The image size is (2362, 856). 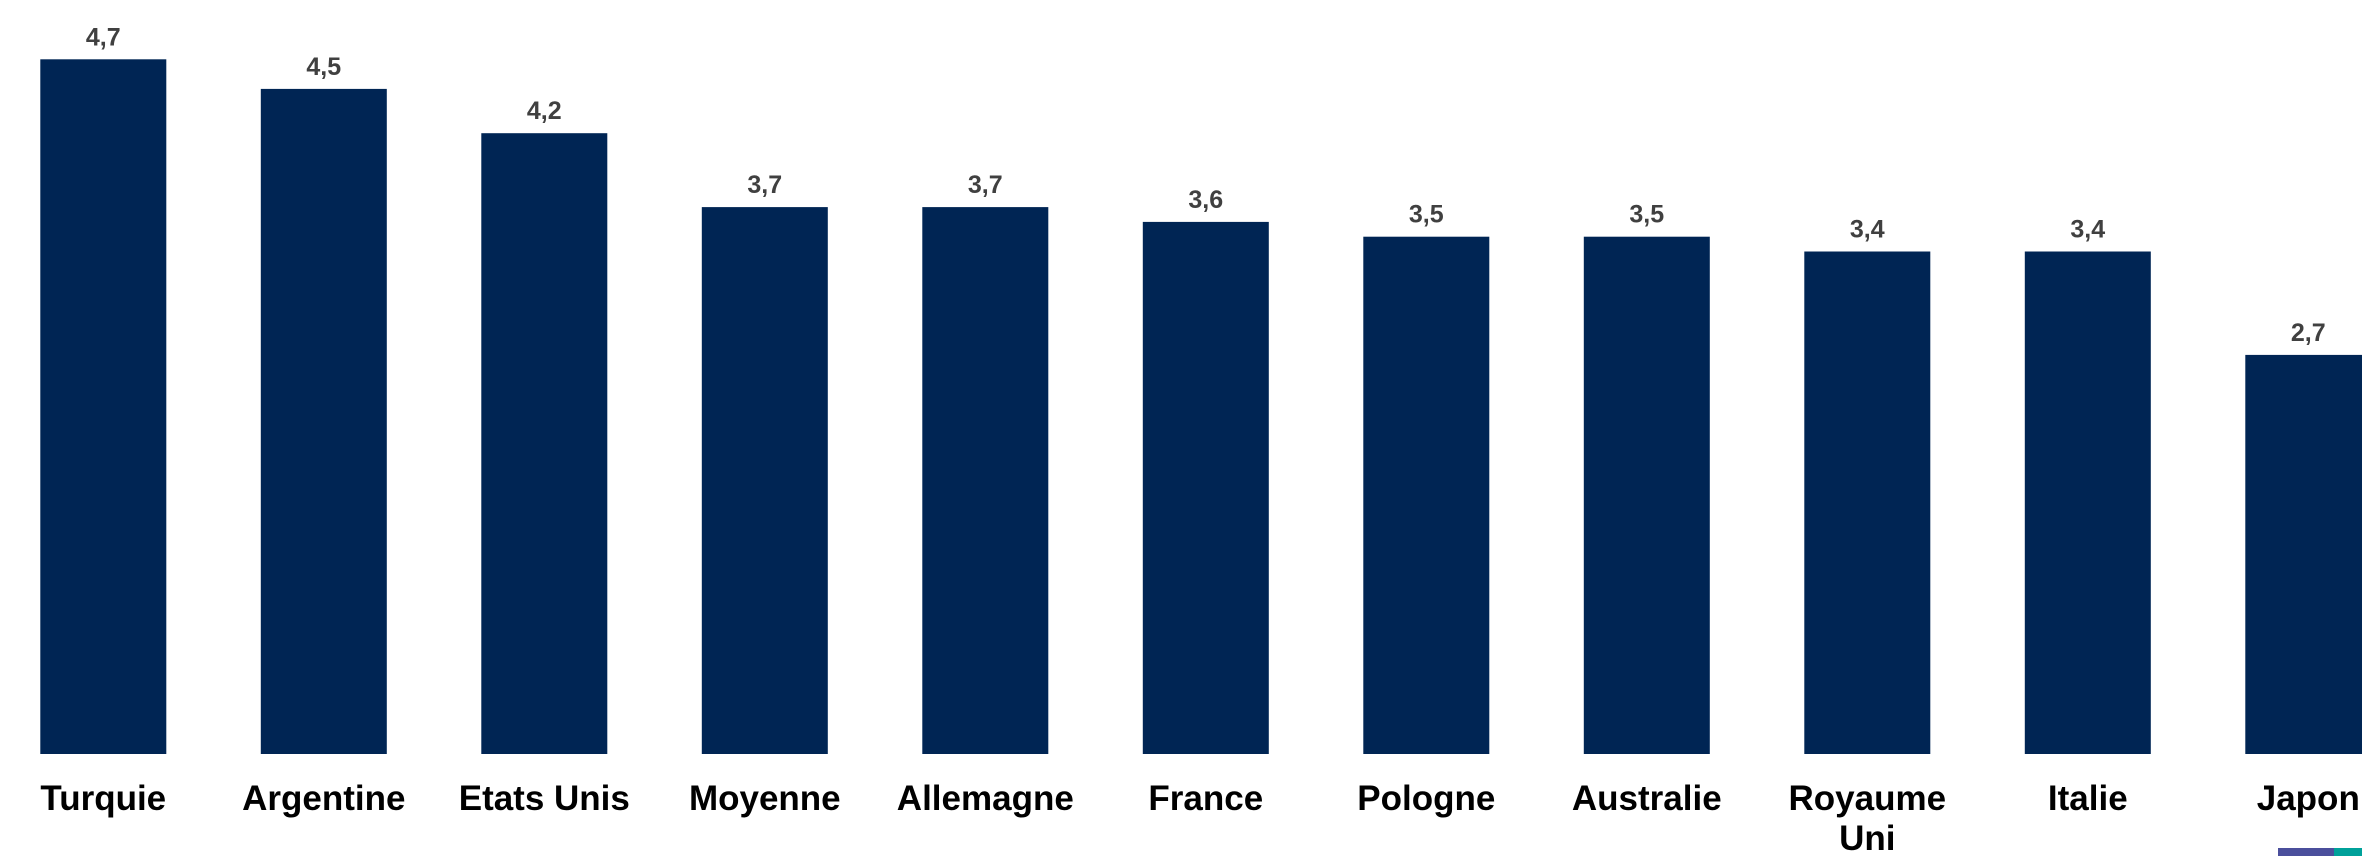 What do you see at coordinates (2348, 852) in the screenshot?
I see `corner-accent-right` at bounding box center [2348, 852].